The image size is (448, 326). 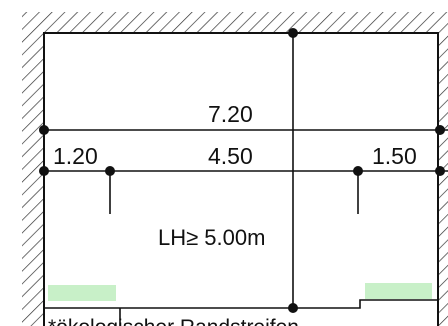 What do you see at coordinates (398, 291) in the screenshot?
I see `ecological-strip-right` at bounding box center [398, 291].